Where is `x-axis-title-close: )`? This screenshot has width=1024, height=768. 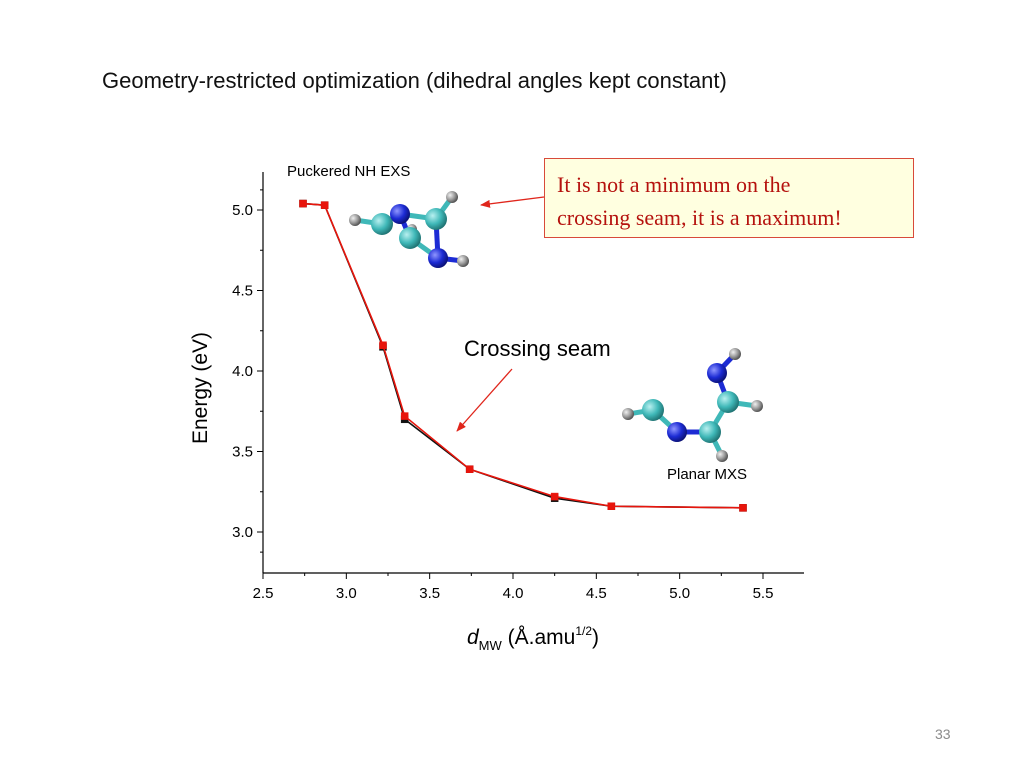
x-axis-title-close: ) is located at coordinates (595, 637).